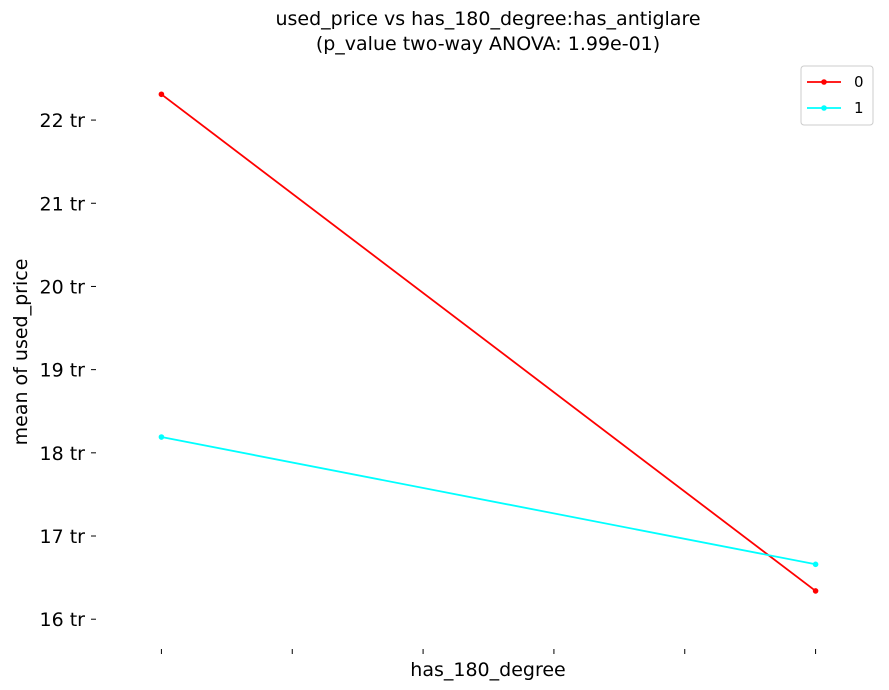  Describe the element at coordinates (63, 454) in the screenshot. I see `y-tick-label-2: 18 tr` at that location.